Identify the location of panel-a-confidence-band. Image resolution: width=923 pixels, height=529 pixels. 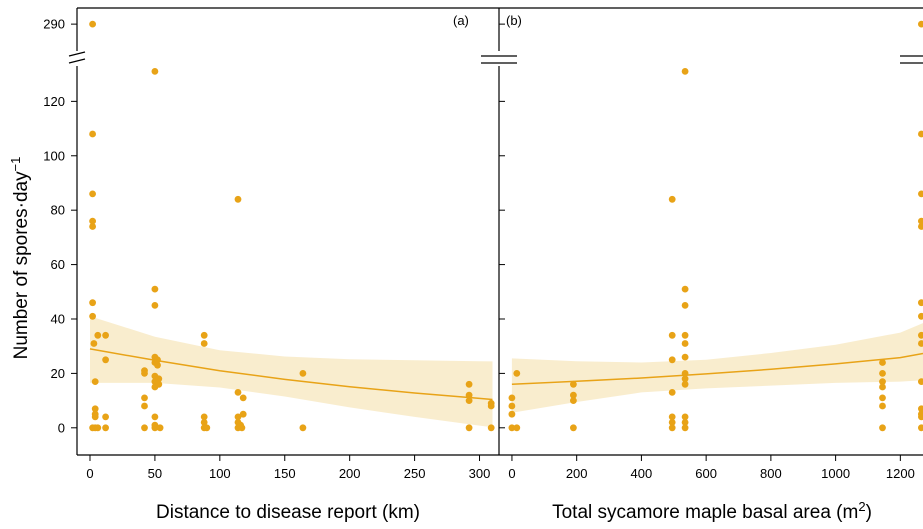
(291, 372).